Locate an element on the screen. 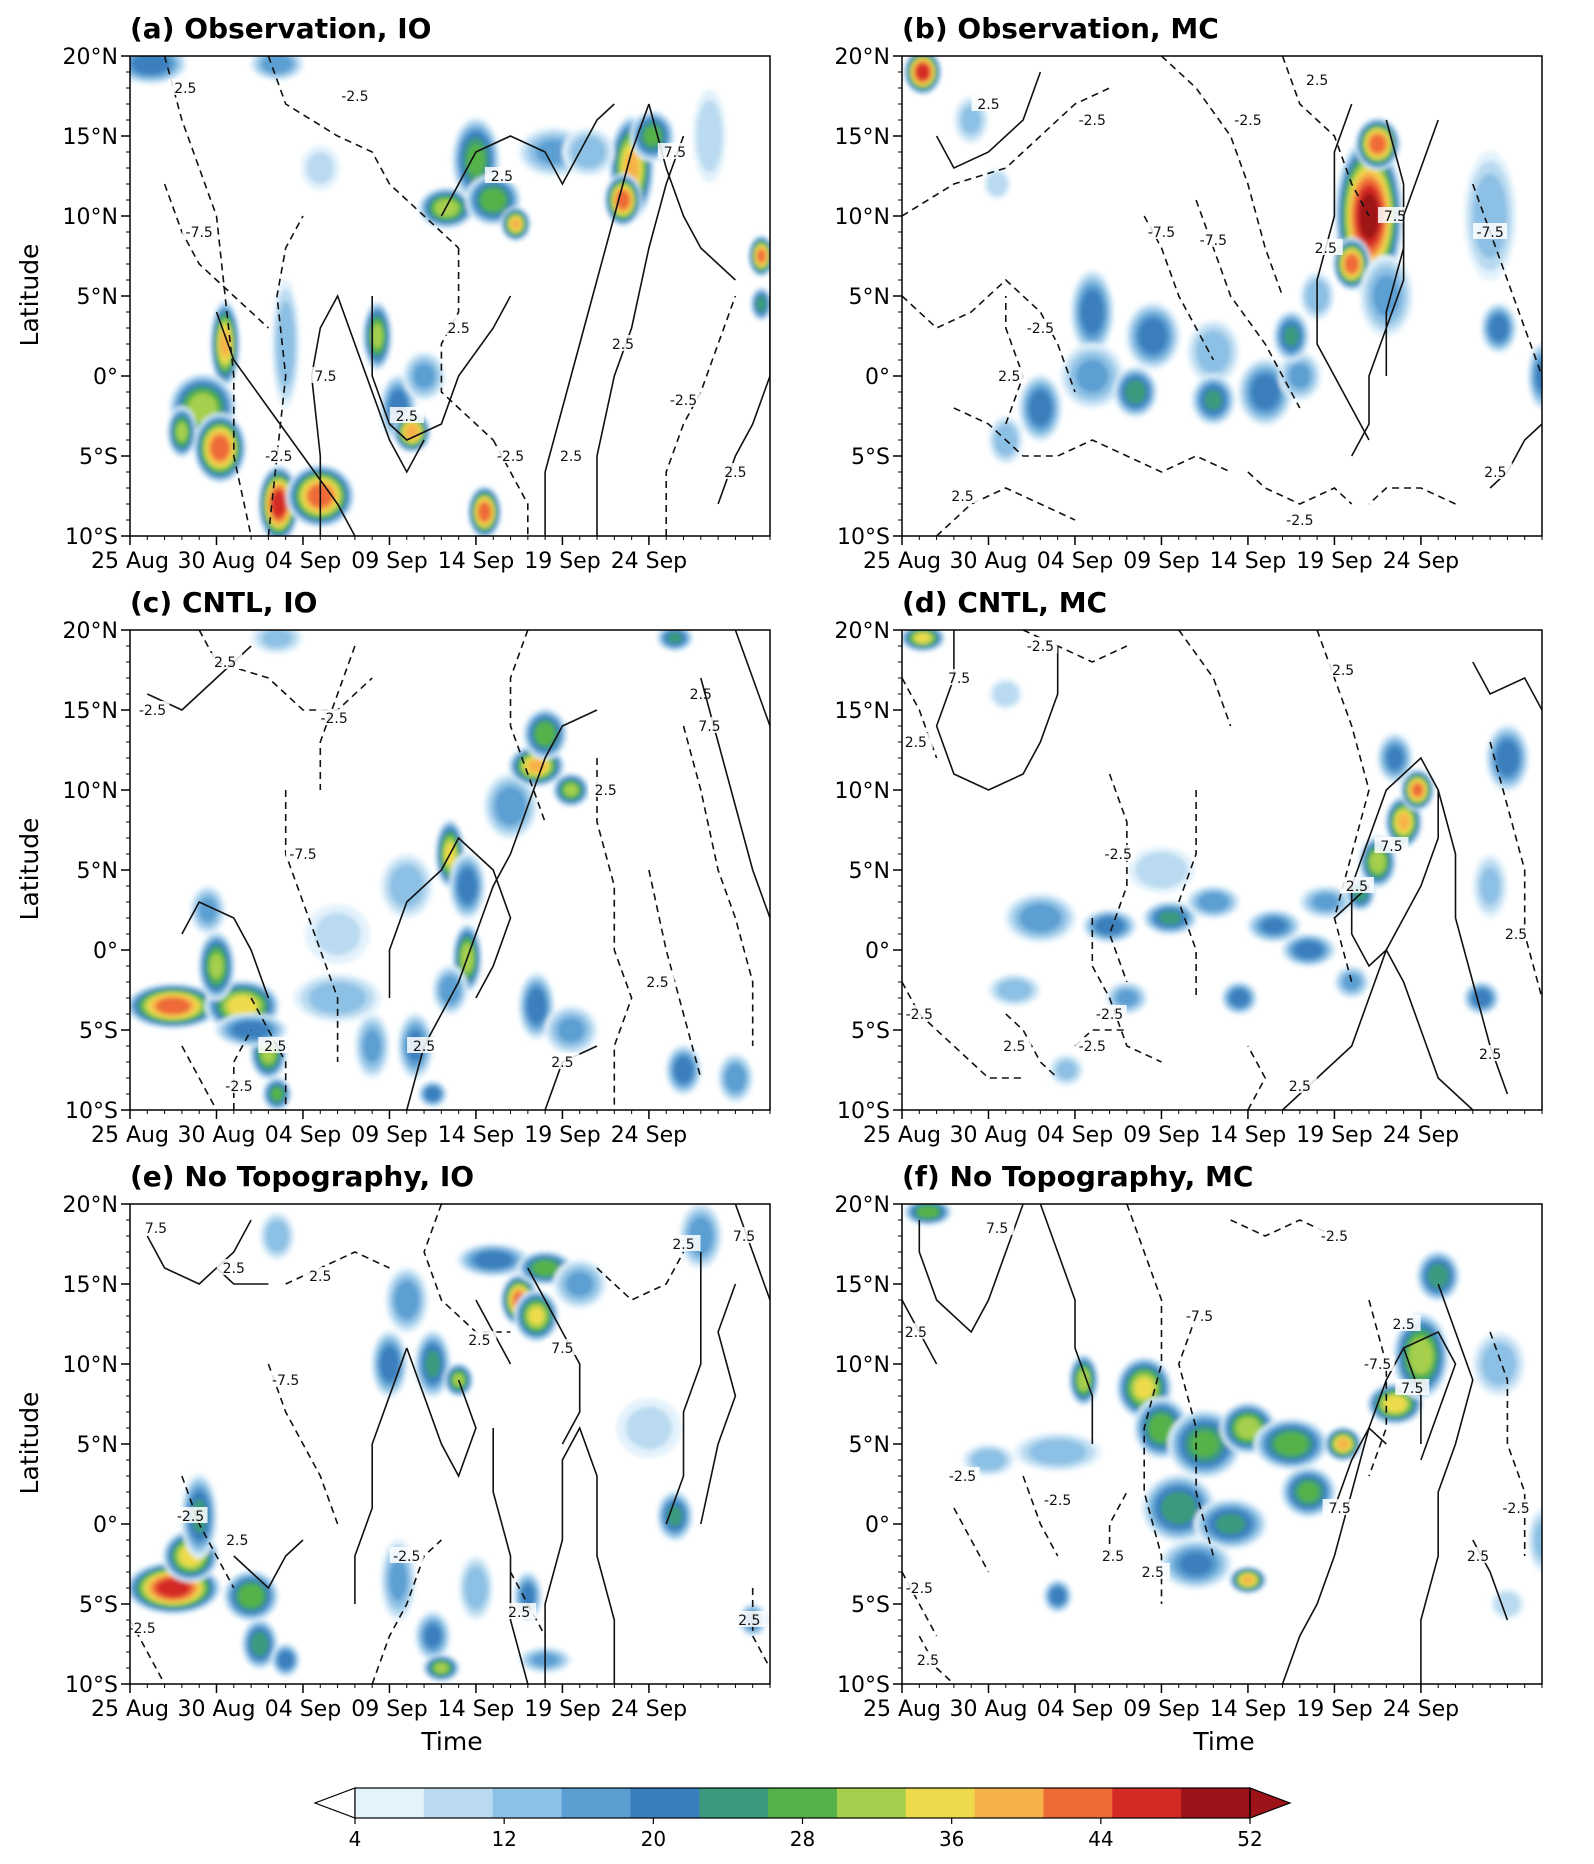  x-tick-label: 04 Sep is located at coordinates (1075, 561).